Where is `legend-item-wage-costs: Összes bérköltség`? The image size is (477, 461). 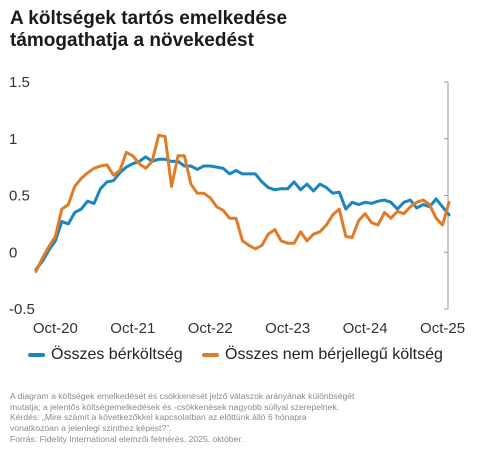
legend-item-wage-costs: Összes bérköltség is located at coordinates (105, 355).